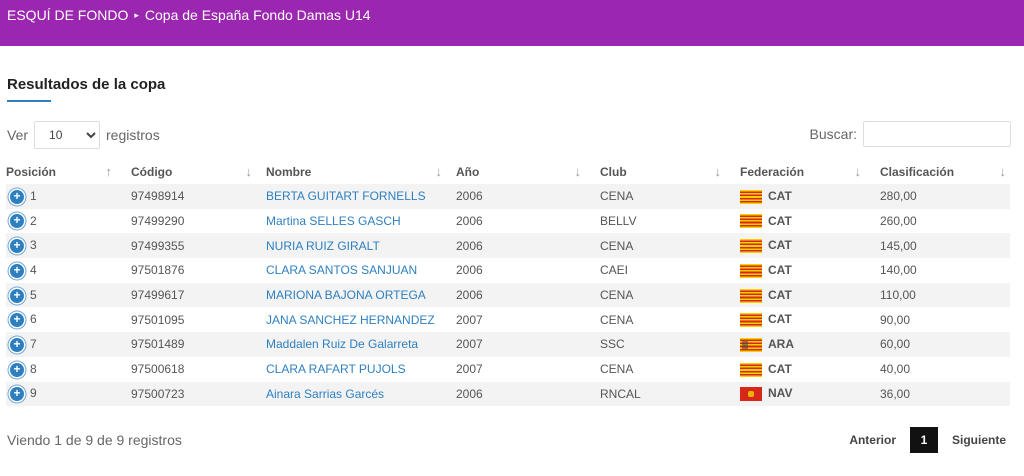  Describe the element at coordinates (186, 196) in the screenshot. I see `code-cell: 97498914` at that location.